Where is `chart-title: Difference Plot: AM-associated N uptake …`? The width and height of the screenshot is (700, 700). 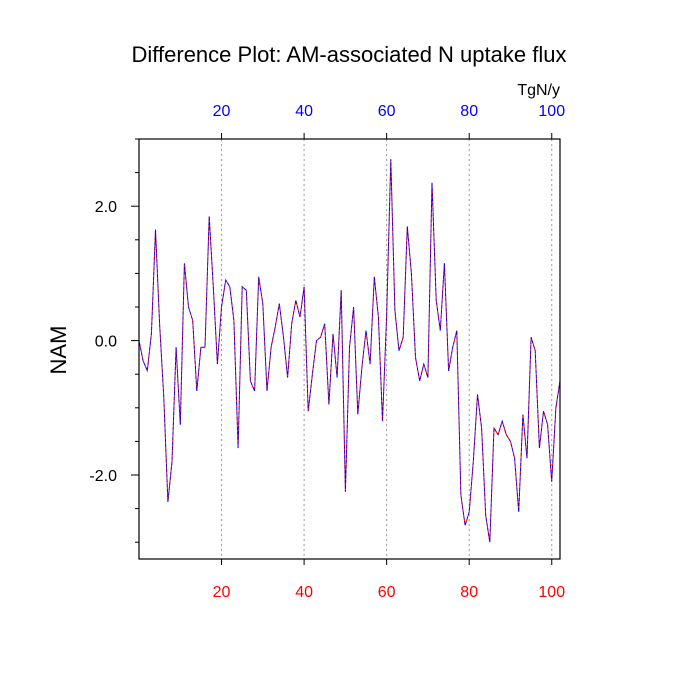
chart-title: Difference Plot: AM-associated N uptake … is located at coordinates (349, 54).